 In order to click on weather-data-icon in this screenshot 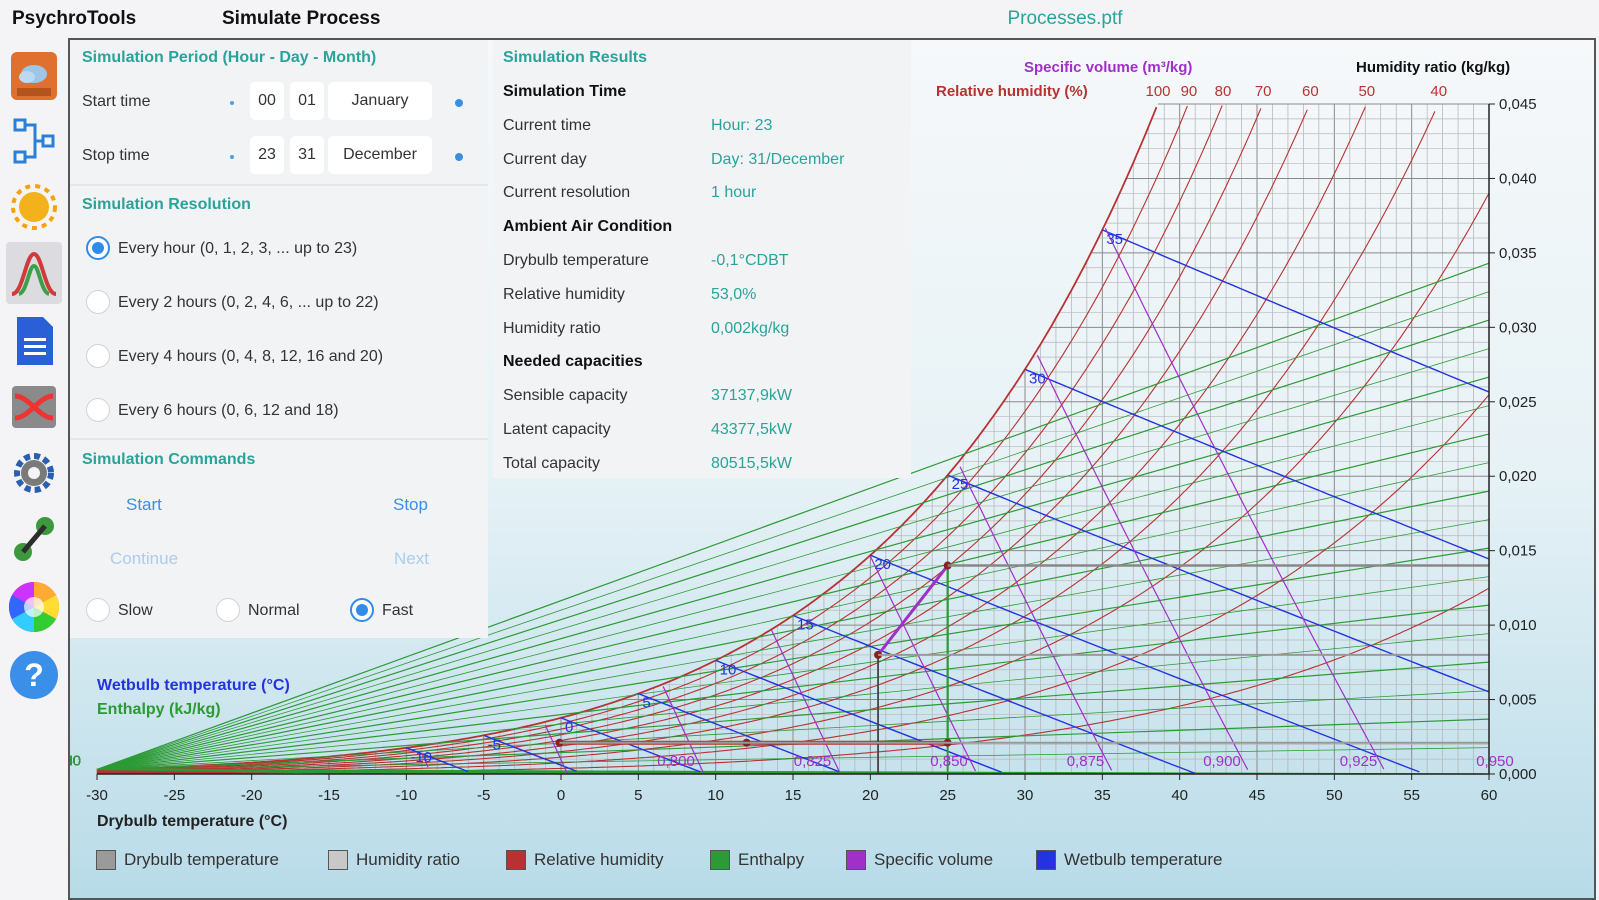, I will do `click(34, 76)`.